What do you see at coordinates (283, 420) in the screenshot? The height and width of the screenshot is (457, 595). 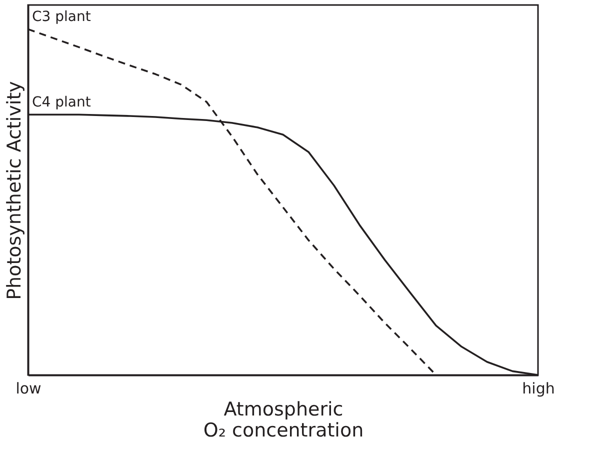 I see `x-axis-title: Atmospheric O₂ concentration` at bounding box center [283, 420].